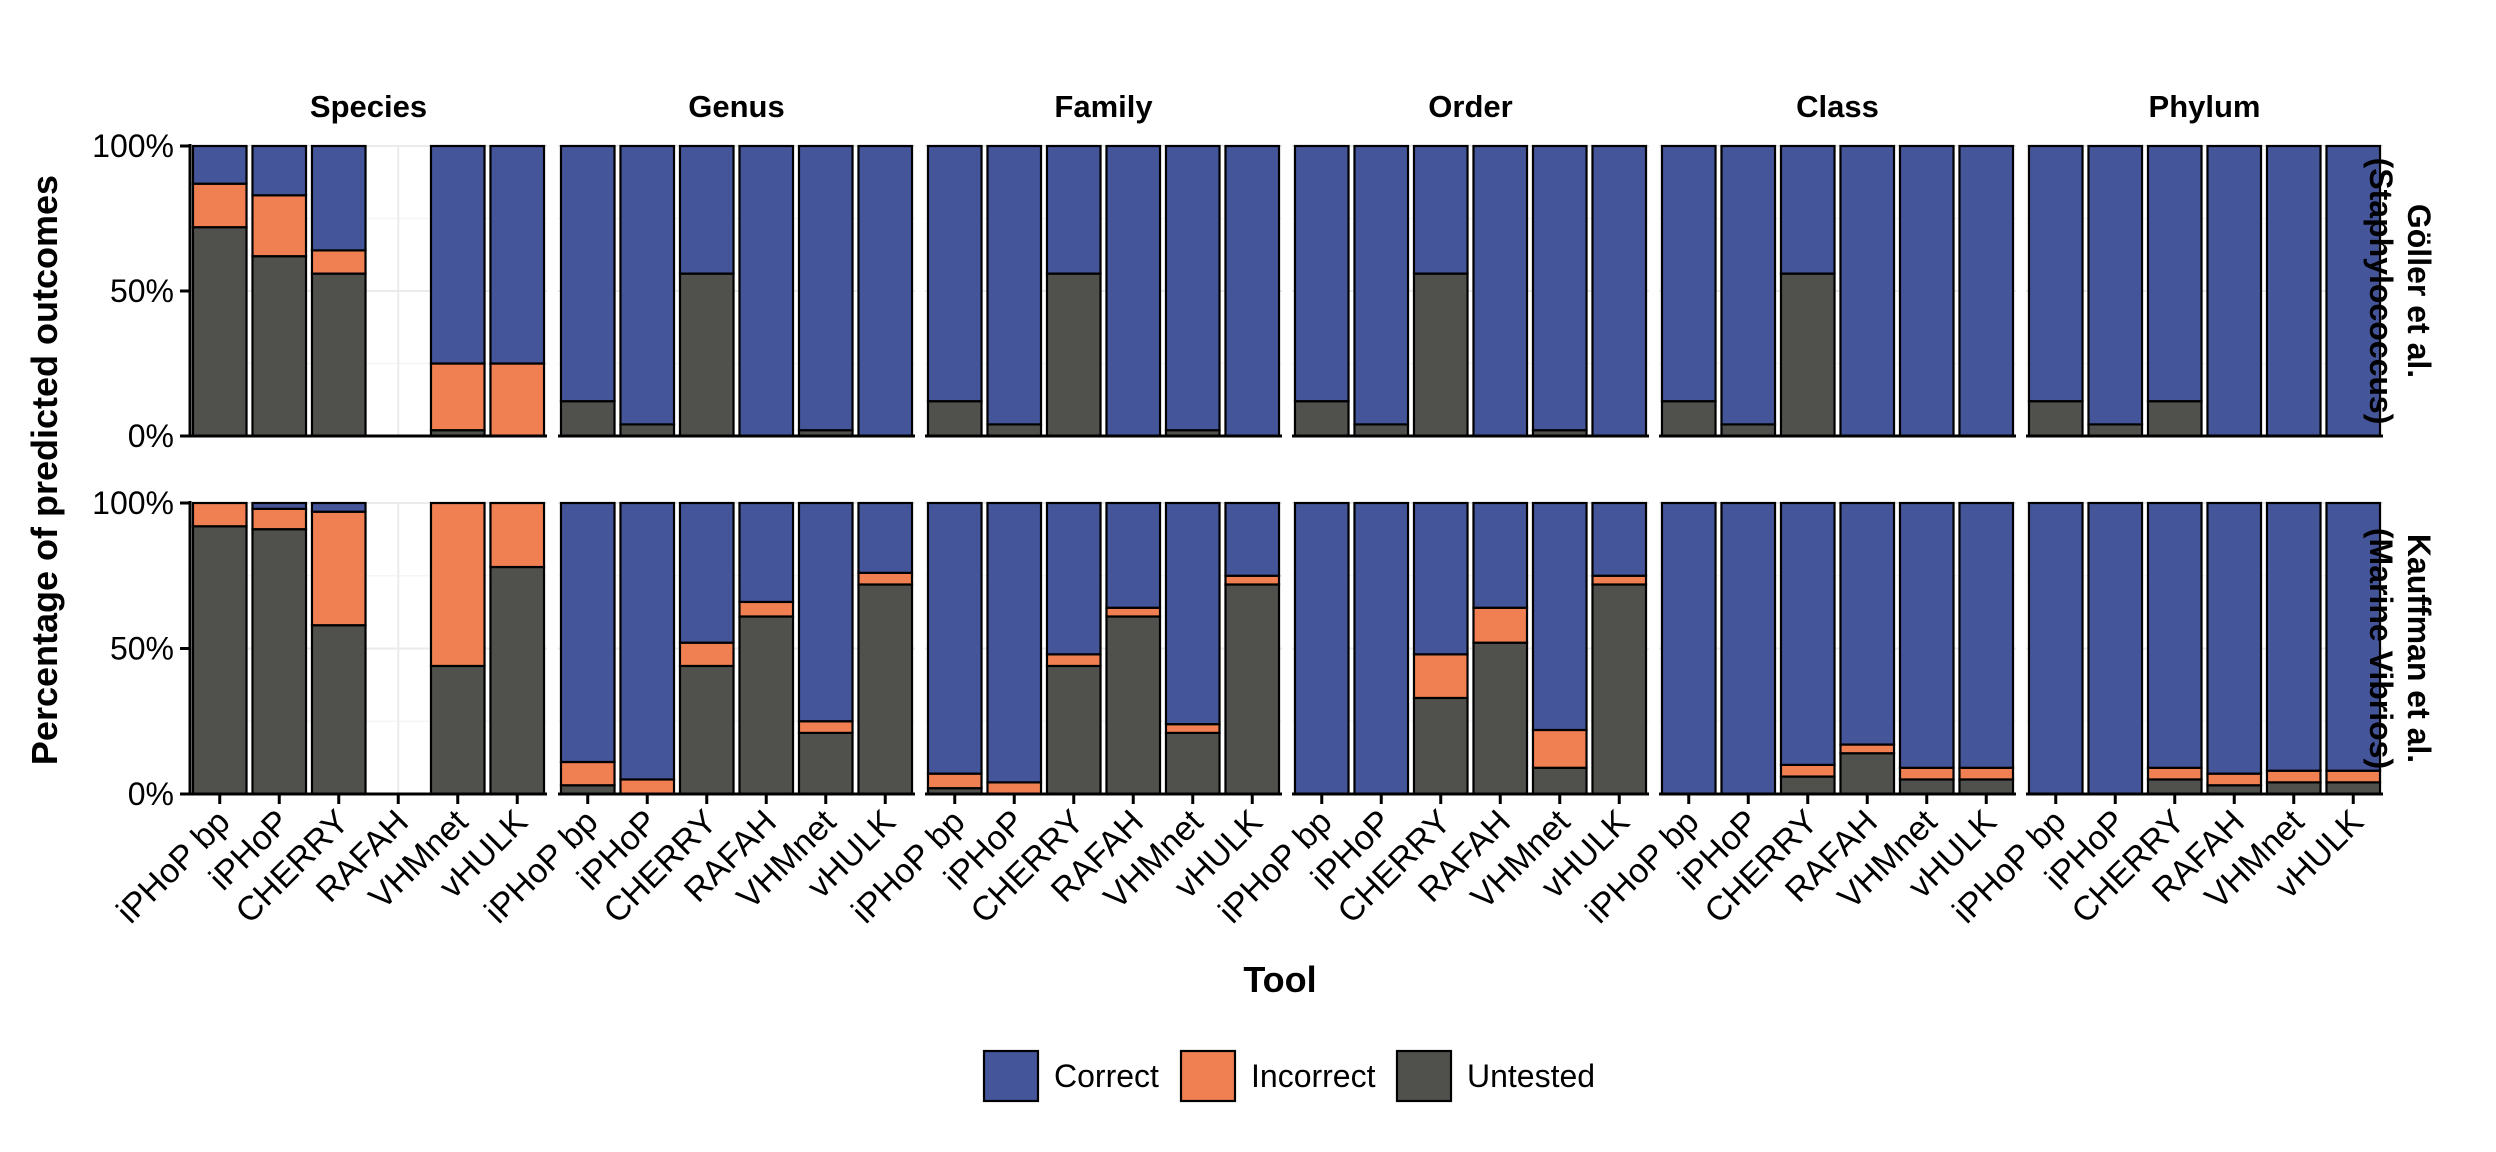 The image size is (2496, 1152). I want to click on y-tick-label: 100%, so click(133, 146).